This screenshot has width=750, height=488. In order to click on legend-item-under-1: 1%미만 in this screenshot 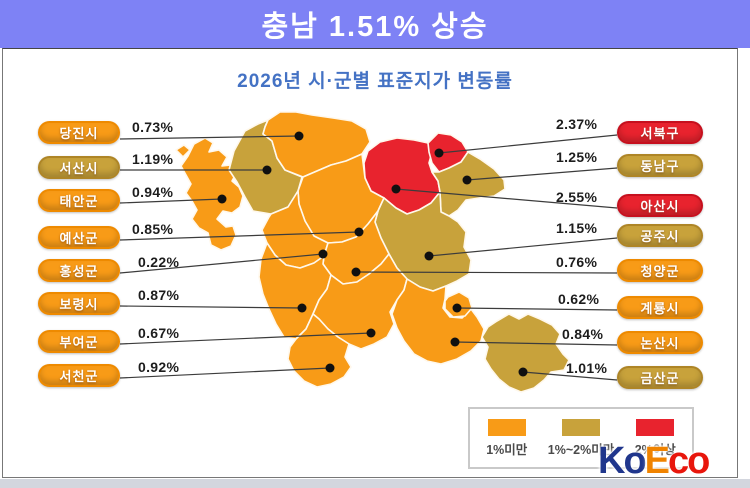, I will do `click(507, 438)`.